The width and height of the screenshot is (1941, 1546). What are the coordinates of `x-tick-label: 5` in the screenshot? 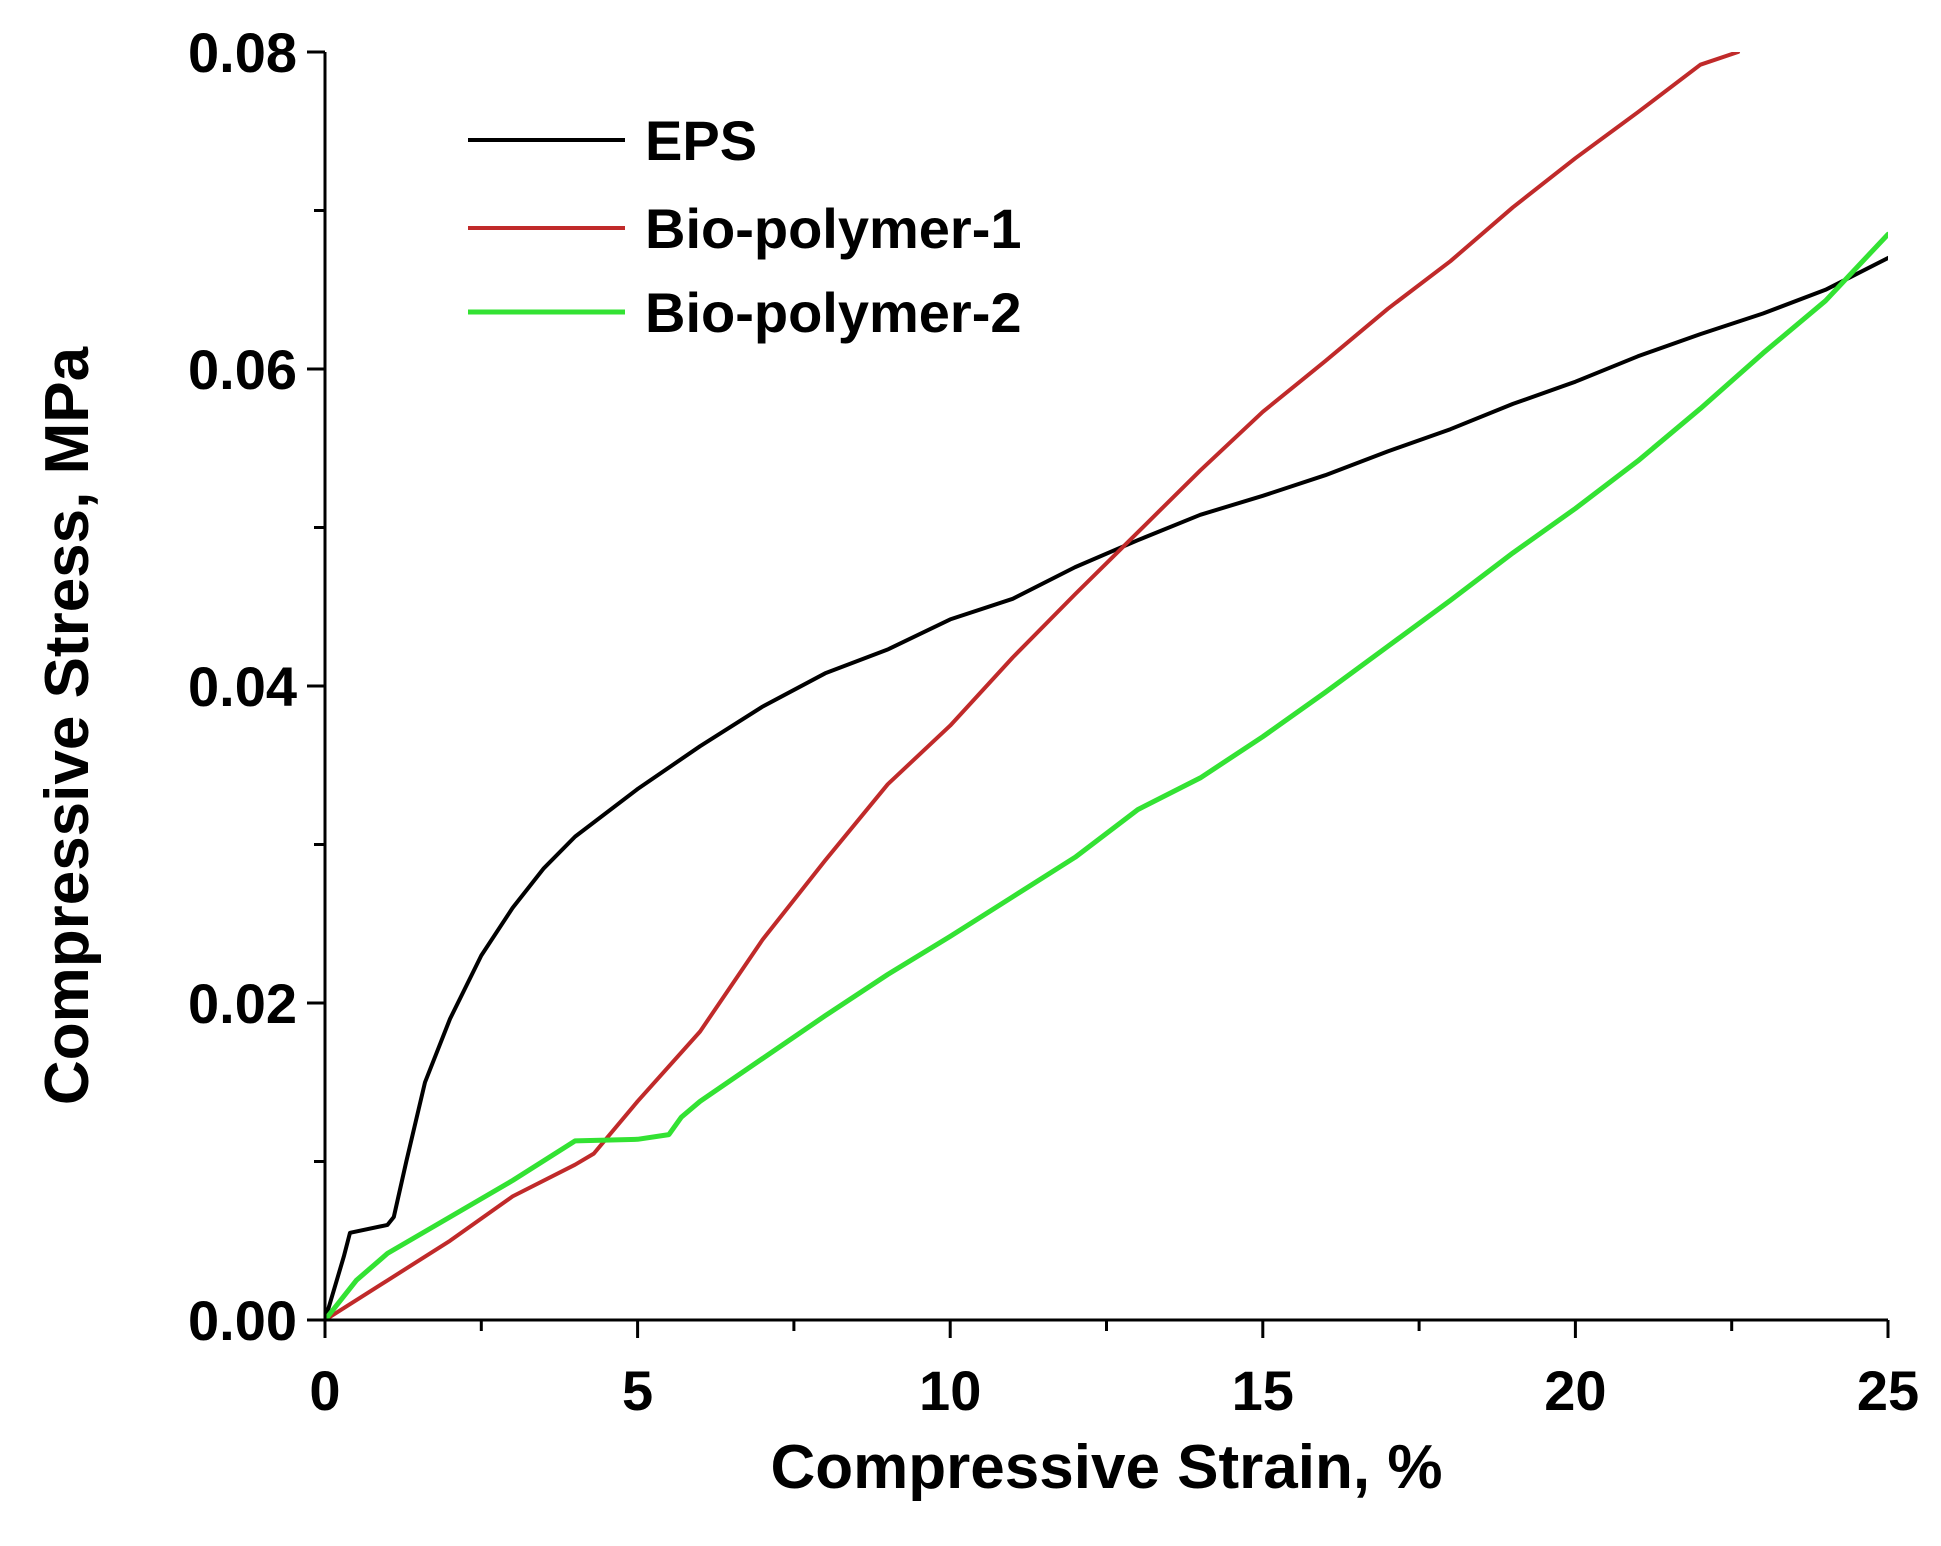 It's located at (637, 1390).